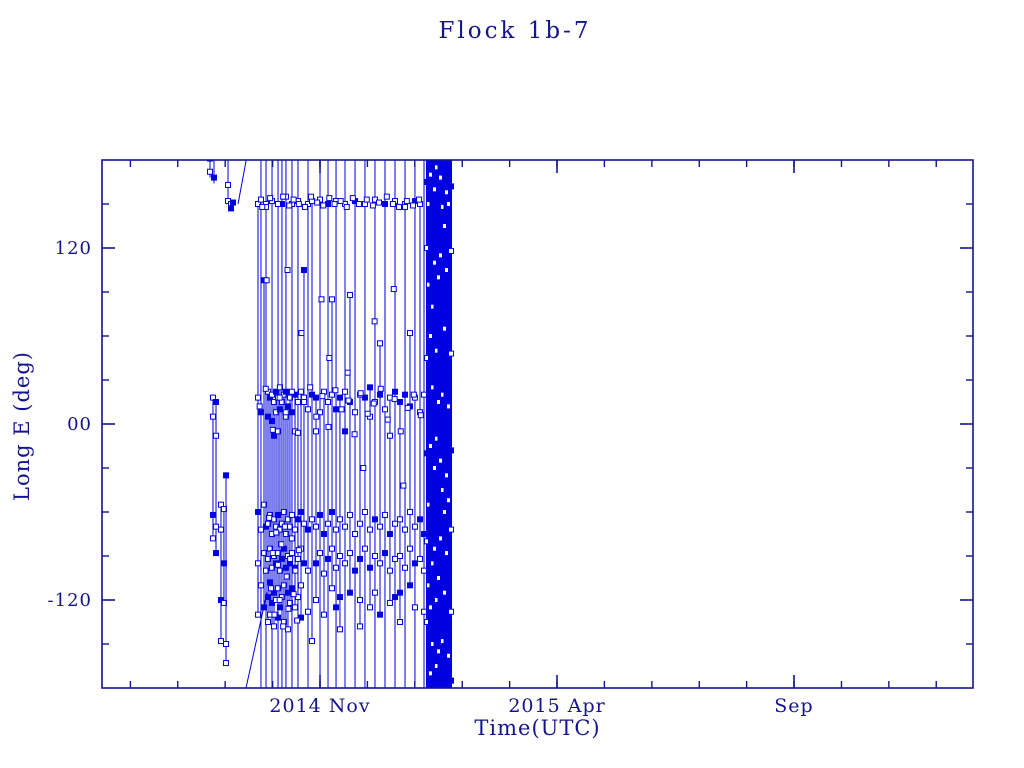 The image size is (1024, 768). I want to click on x-tick-label: Sep, so click(793, 706).